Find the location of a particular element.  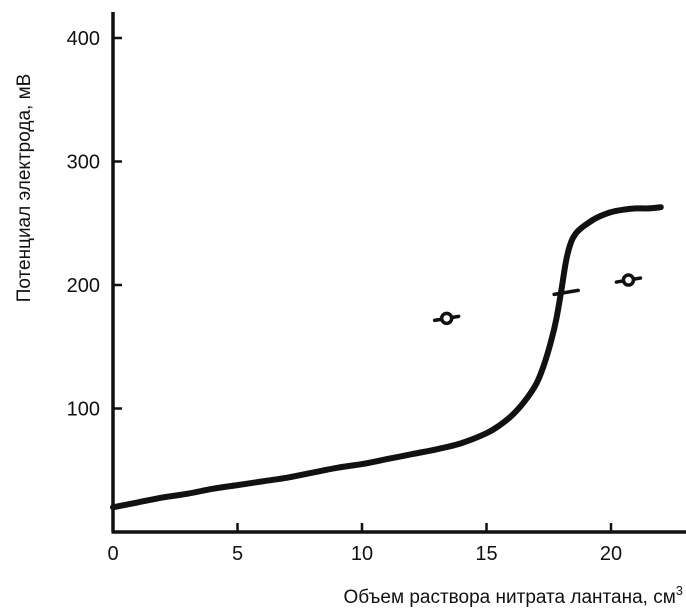

y-axis-title: Потенциал электрода, мВ is located at coordinates (24, 188).